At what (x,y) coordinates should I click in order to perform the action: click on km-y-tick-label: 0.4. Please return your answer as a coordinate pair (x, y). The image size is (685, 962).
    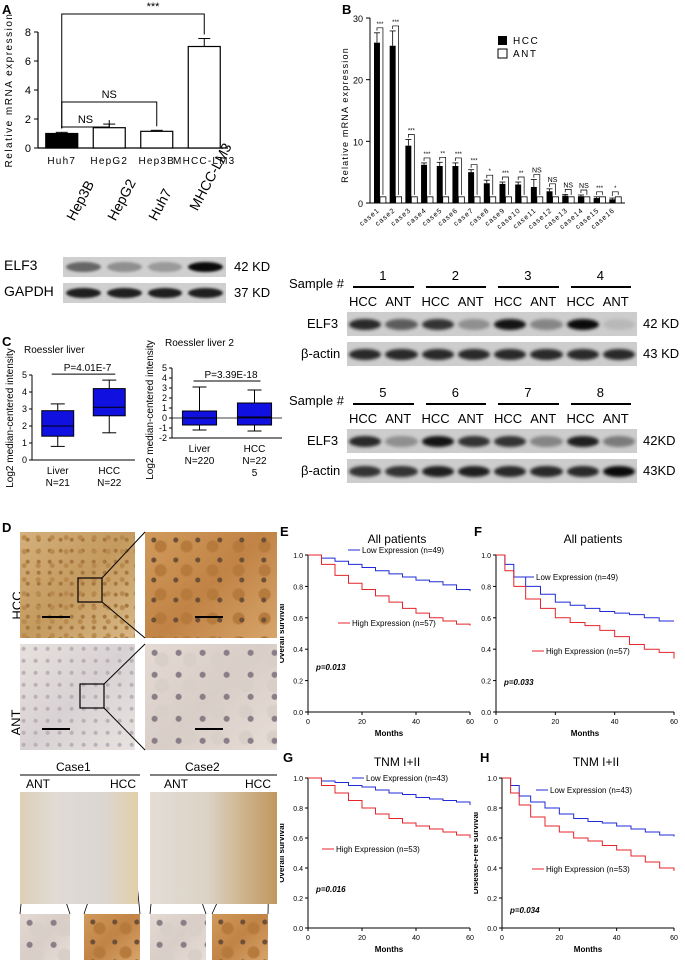
    Looking at the image, I should click on (492, 869).